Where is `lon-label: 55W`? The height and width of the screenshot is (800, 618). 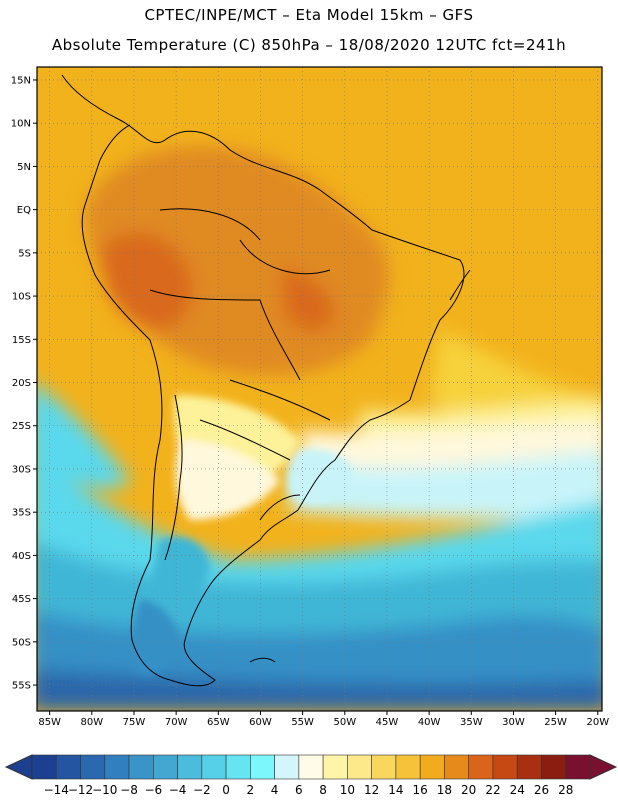 lon-label: 55W is located at coordinates (302, 722).